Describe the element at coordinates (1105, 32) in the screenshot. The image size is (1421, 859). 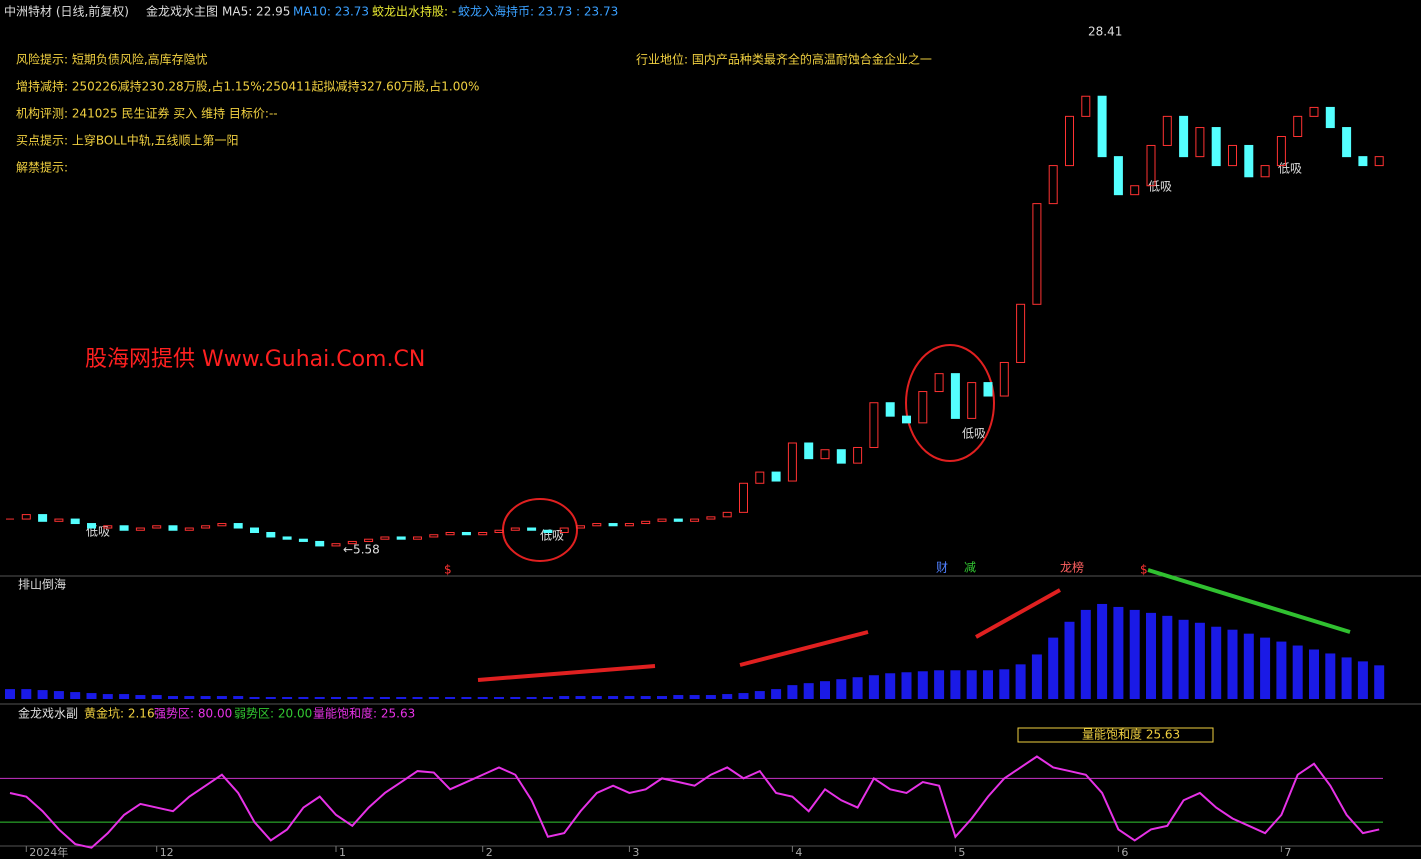
I see `high-label: 28.41` at that location.